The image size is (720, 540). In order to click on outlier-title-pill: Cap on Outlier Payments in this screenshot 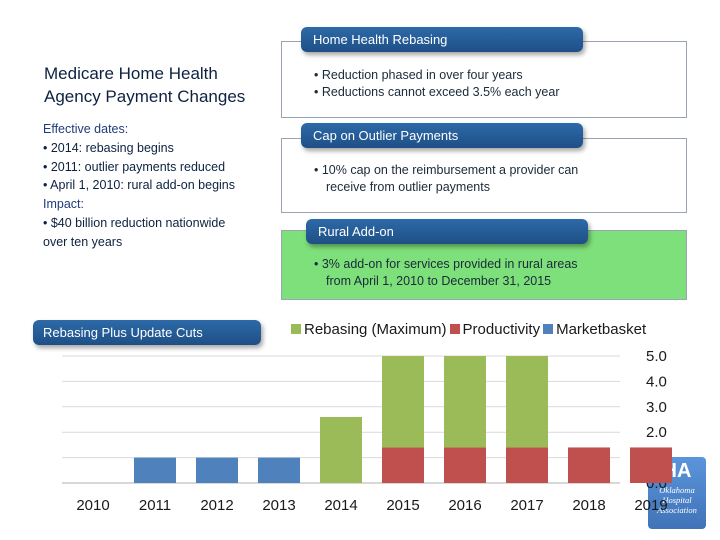, I will do `click(442, 135)`.